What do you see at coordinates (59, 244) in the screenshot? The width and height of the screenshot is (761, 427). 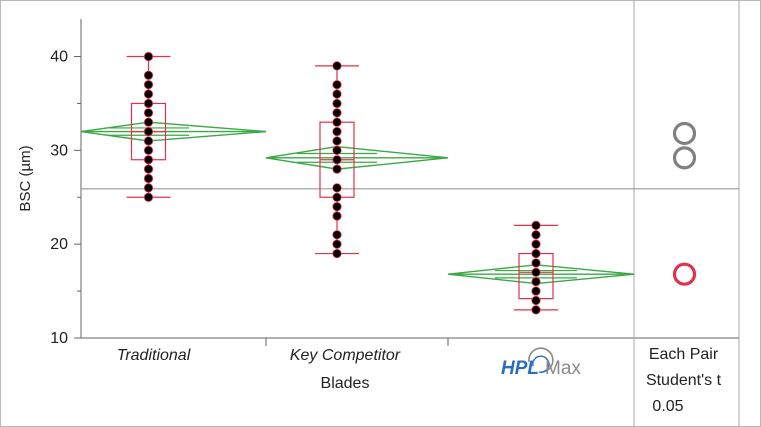 I see `y-tick-label: 20` at bounding box center [59, 244].